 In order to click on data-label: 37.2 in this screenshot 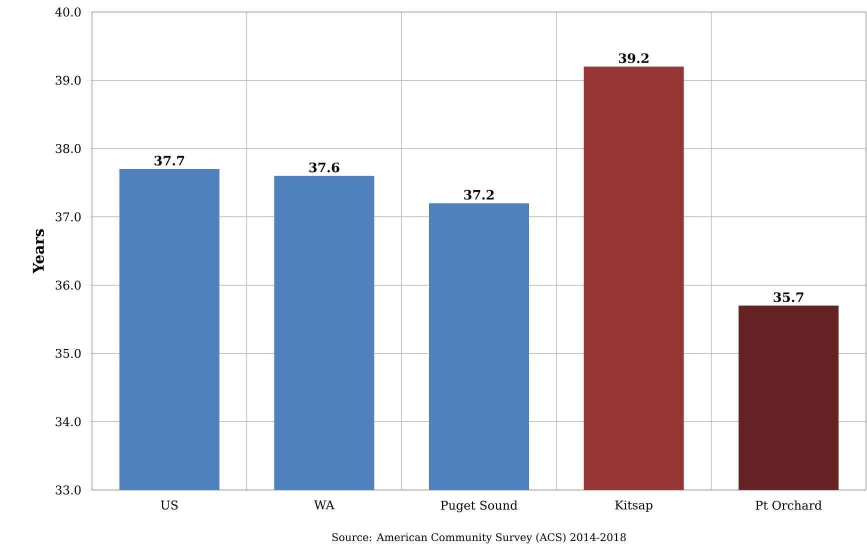, I will do `click(479, 195)`.